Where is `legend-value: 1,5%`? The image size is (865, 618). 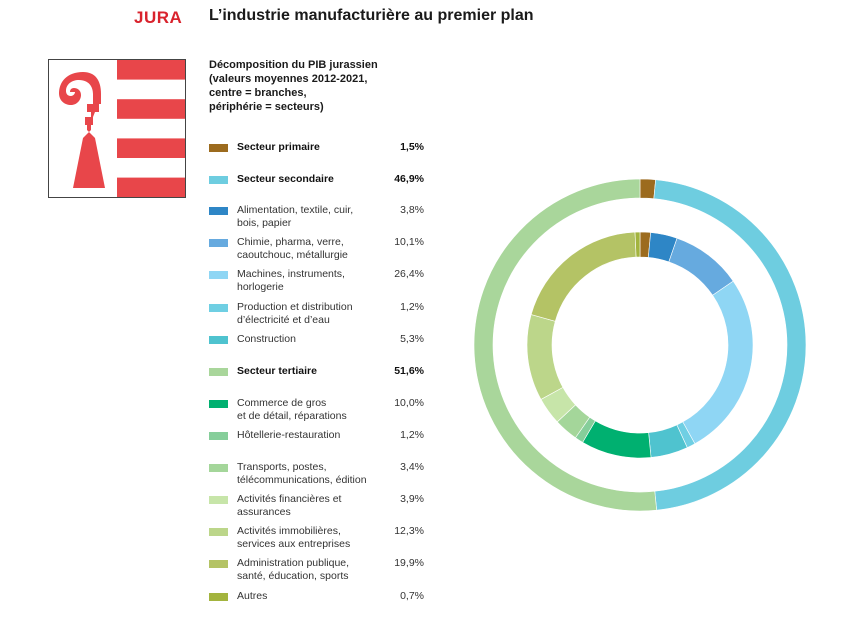
legend-value: 1,5% is located at coordinates (412, 147).